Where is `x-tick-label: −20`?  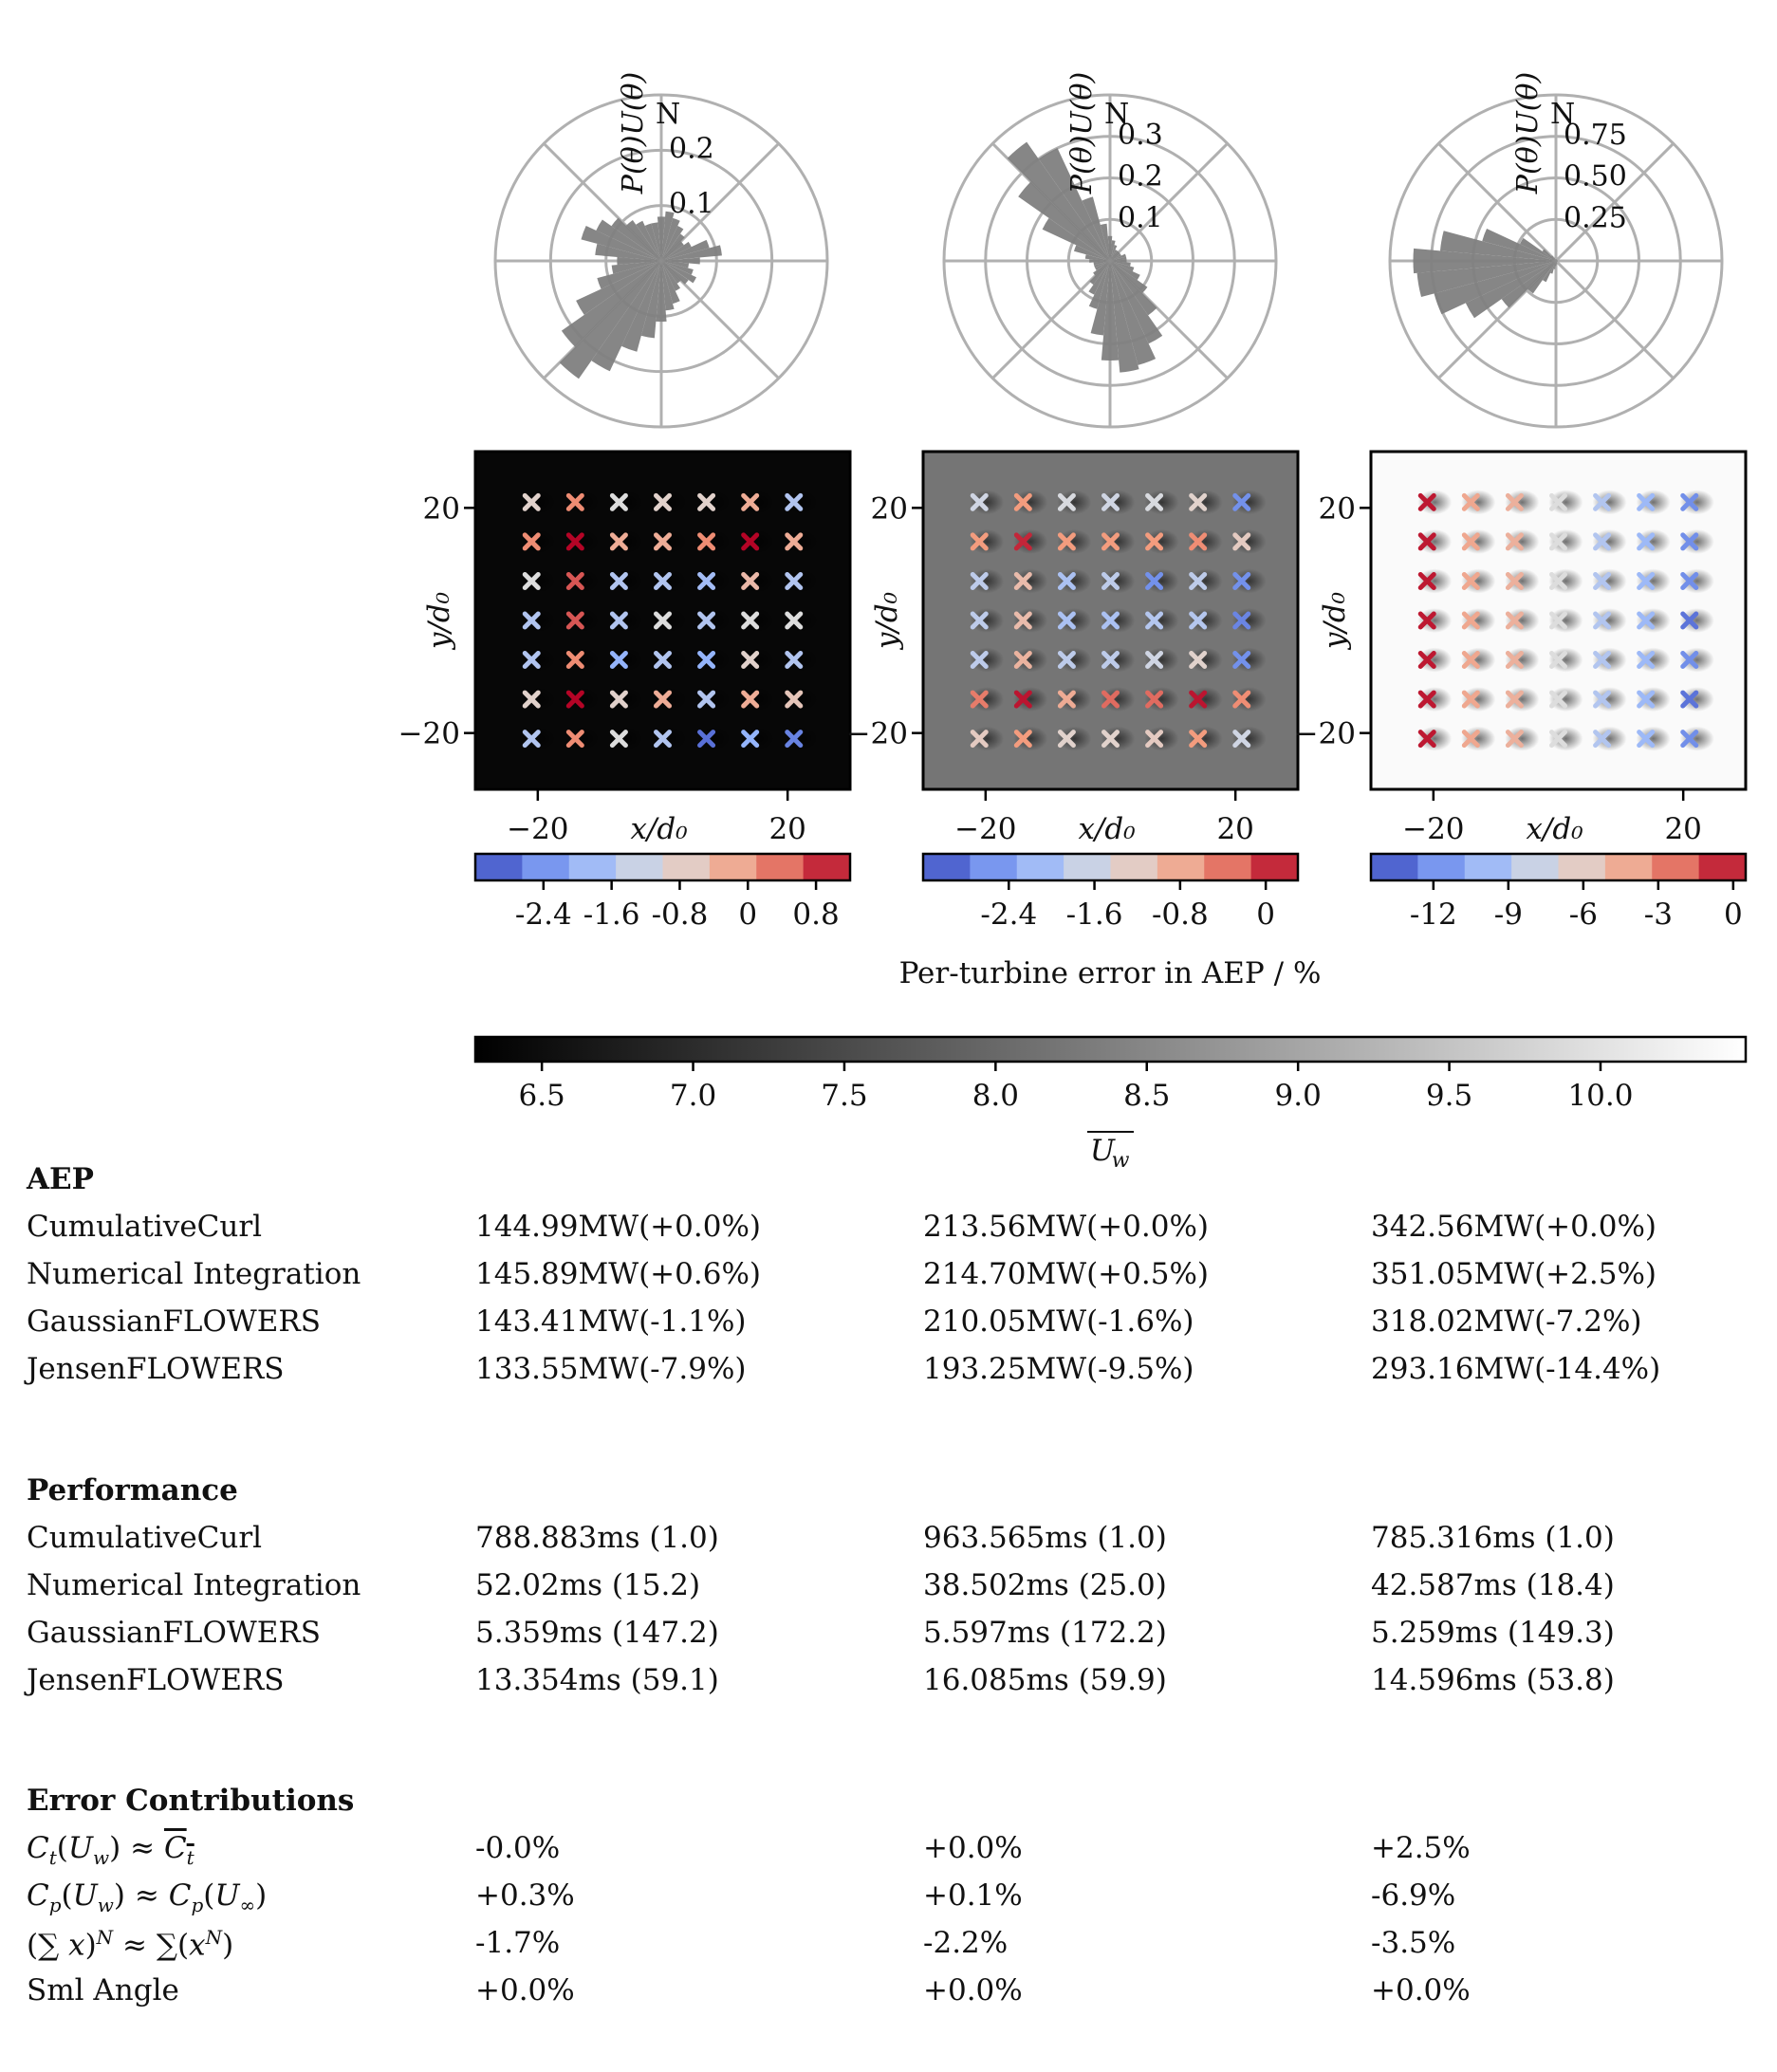
x-tick-label: −20 is located at coordinates (985, 829).